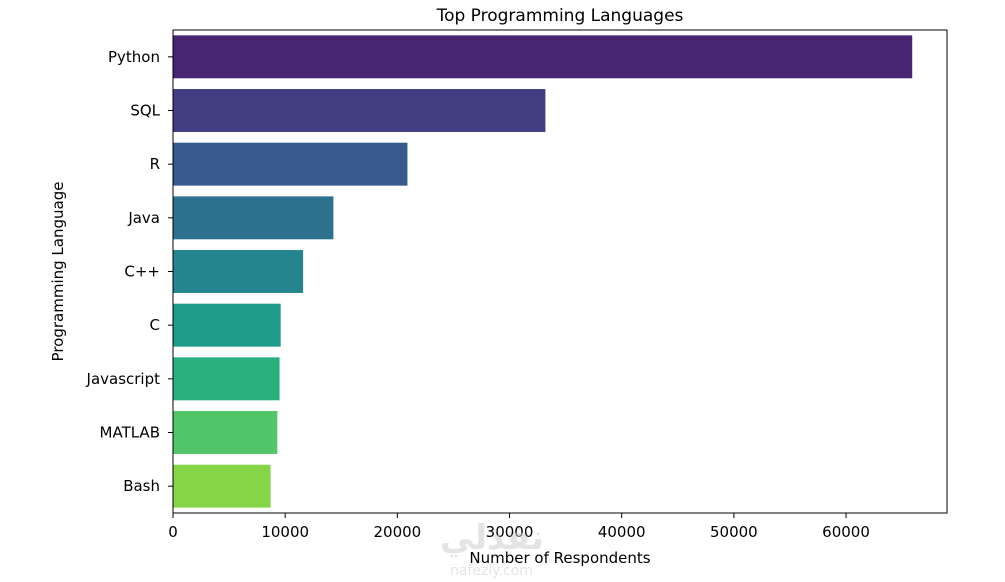 Image resolution: width=1005 pixels, height=582 pixels. I want to click on x-tick-label: 30000, so click(510, 532).